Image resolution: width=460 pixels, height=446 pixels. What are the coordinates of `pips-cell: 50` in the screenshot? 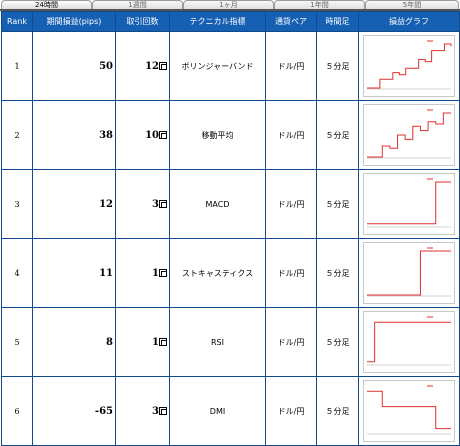 It's located at (74, 66).